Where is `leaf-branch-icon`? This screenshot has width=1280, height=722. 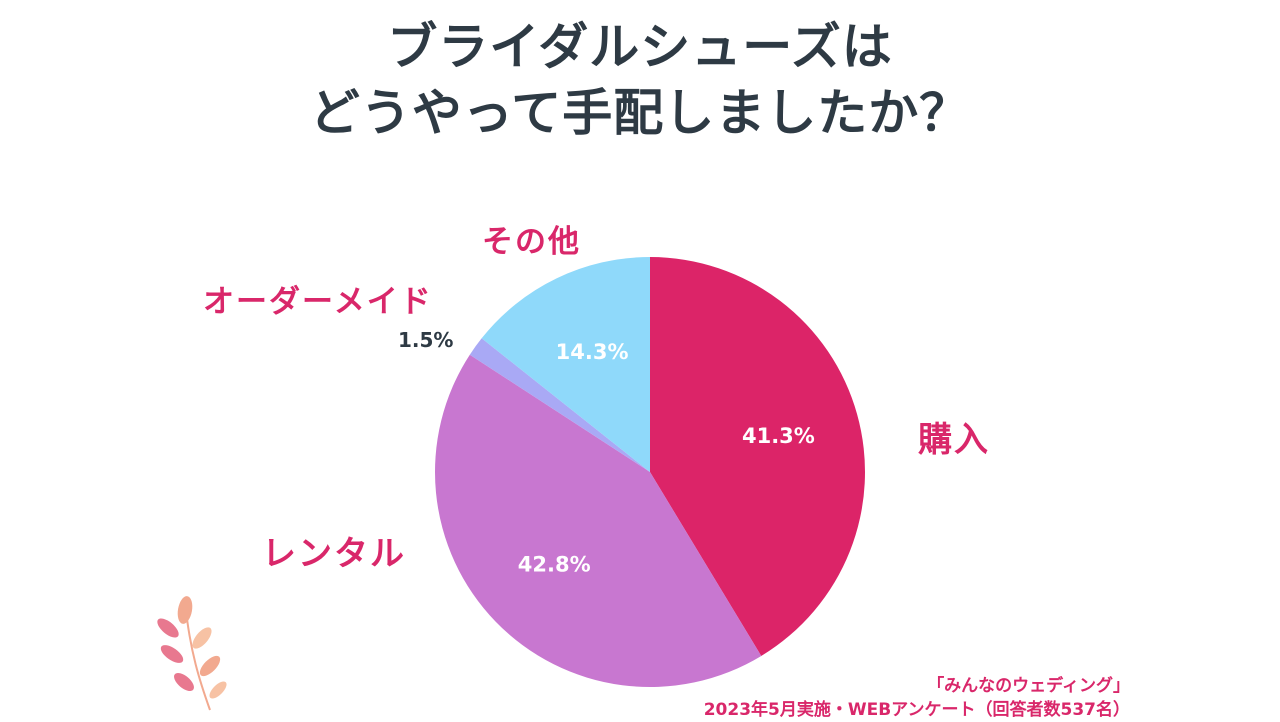 leaf-branch-icon is located at coordinates (192, 653).